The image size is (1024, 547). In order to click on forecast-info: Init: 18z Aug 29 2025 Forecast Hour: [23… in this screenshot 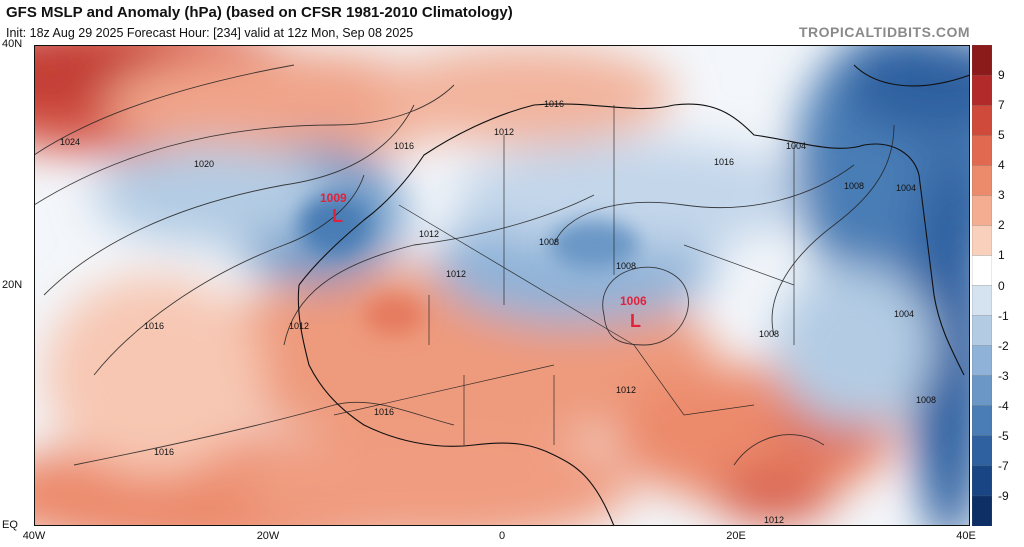, I will do `click(210, 33)`.